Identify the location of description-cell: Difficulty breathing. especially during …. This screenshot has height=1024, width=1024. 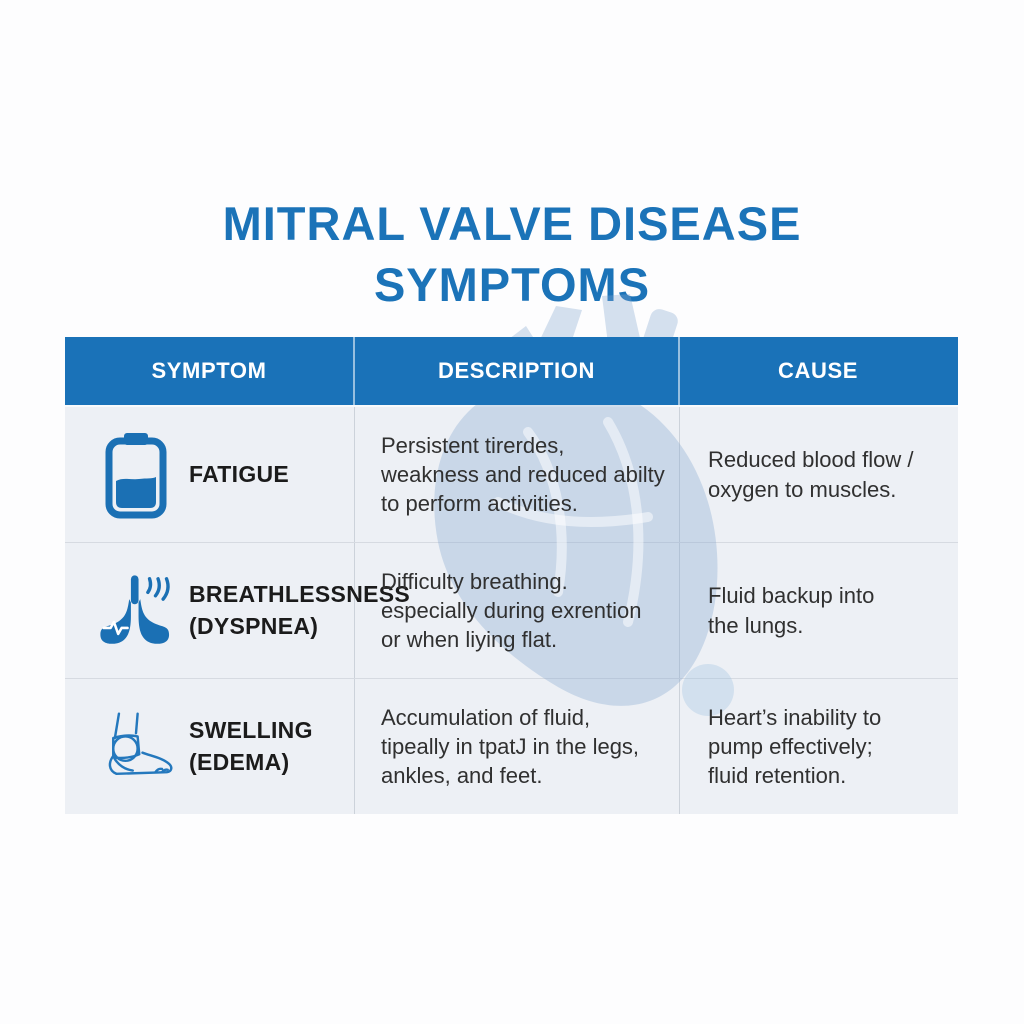
(517, 610).